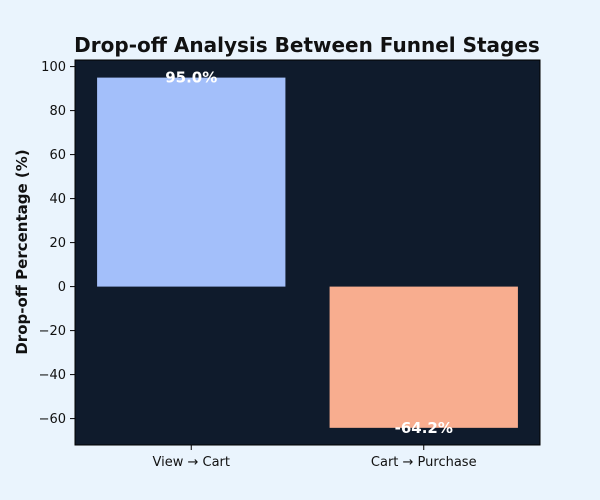  I want to click on y-tick-label-6: 0, so click(62, 287).